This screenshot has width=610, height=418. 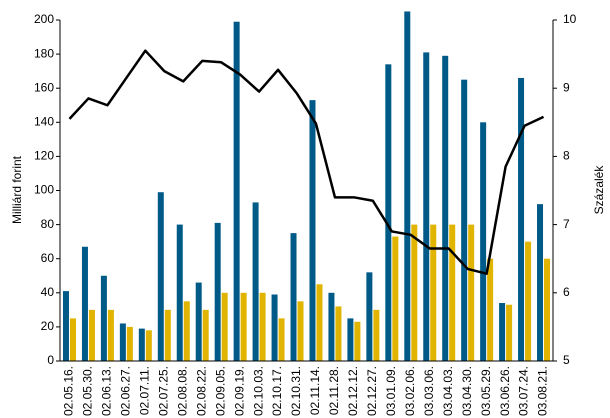 What do you see at coordinates (448, 391) in the screenshot?
I see `x-tick-label: 03.04.03.` at bounding box center [448, 391].